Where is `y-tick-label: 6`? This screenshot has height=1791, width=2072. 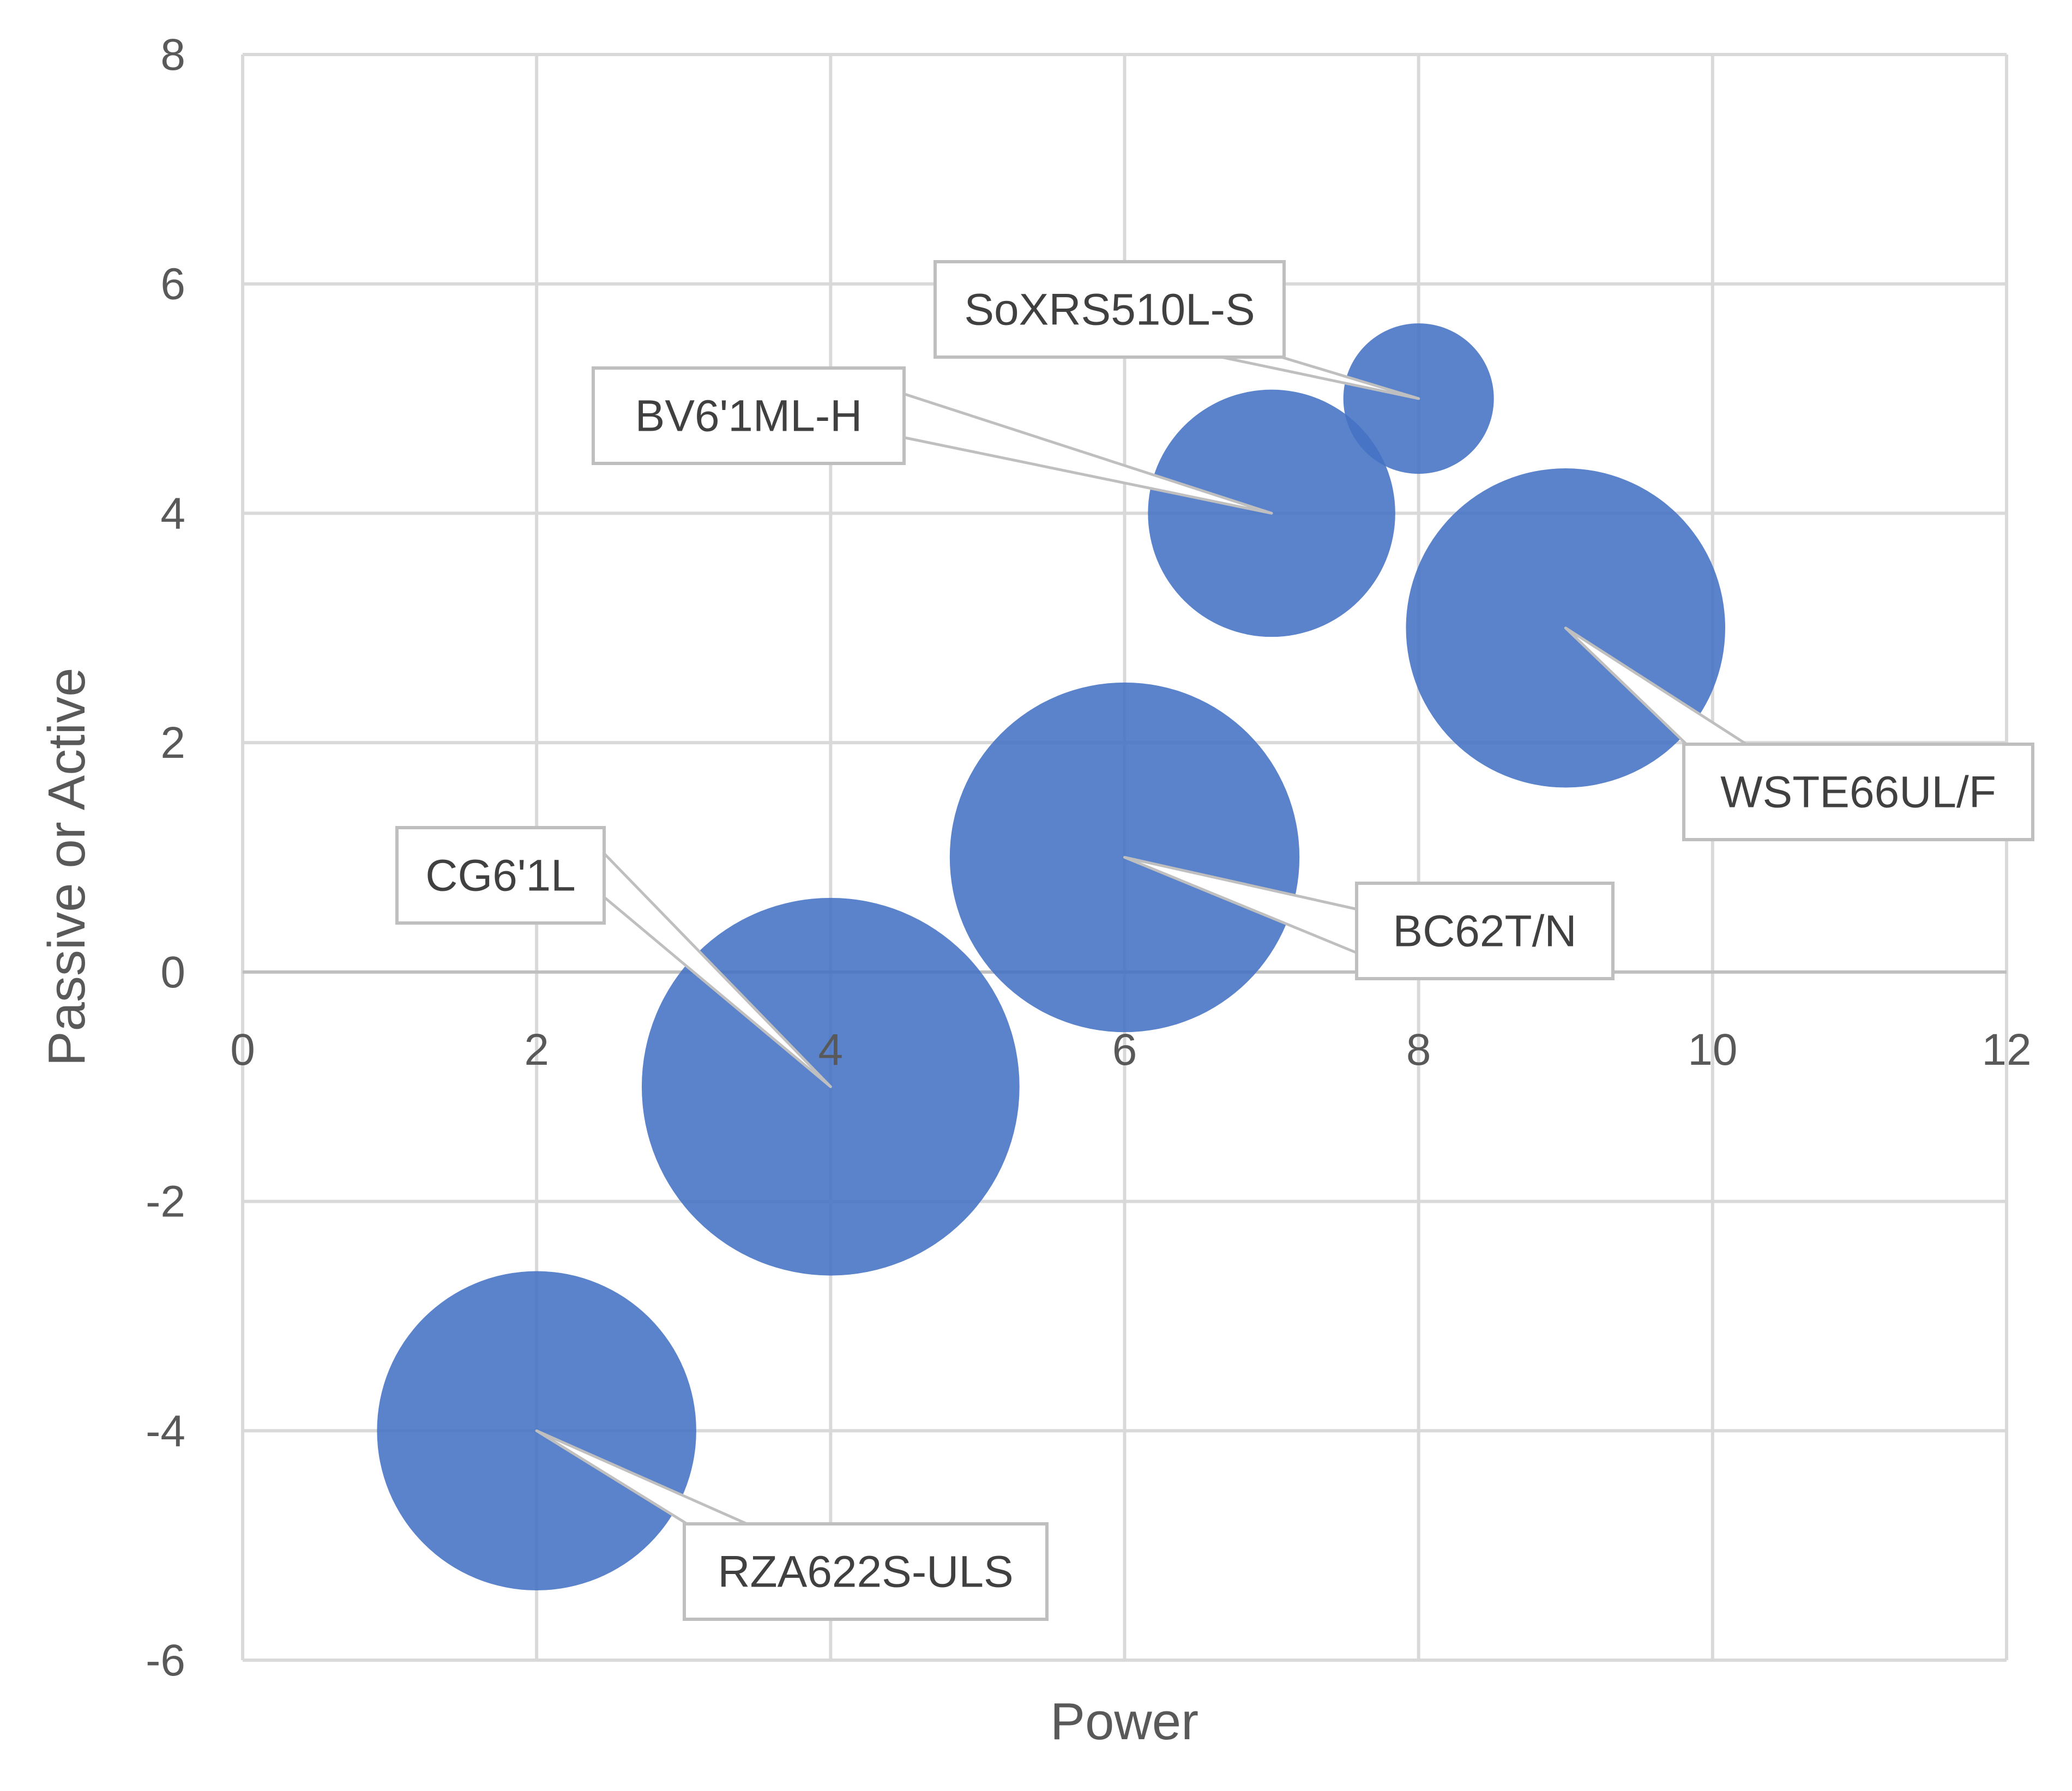
y-tick-label: 6 is located at coordinates (173, 284).